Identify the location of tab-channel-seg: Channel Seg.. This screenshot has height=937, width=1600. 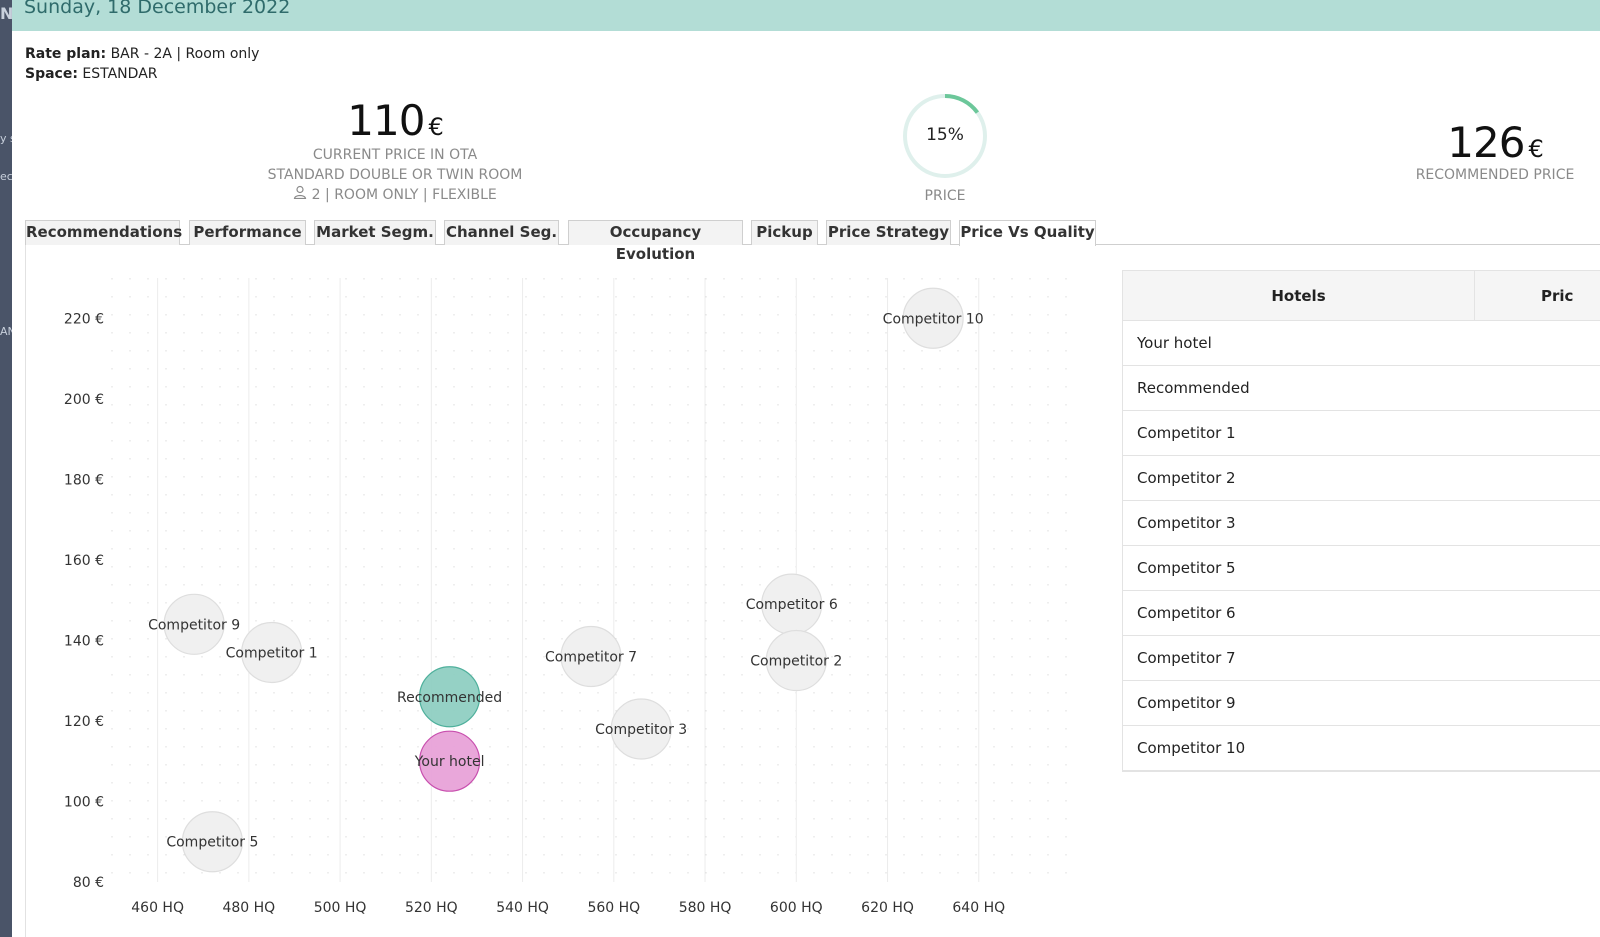
(501, 232).